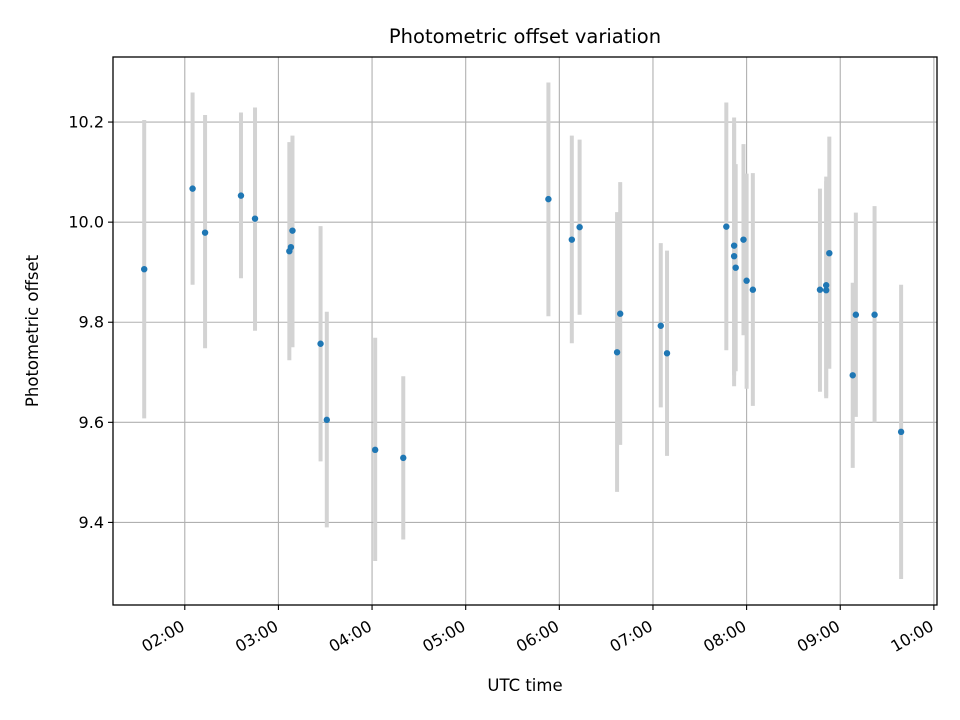 This screenshot has width=960, height=720. Describe the element at coordinates (91, 522) in the screenshot. I see `y-tick-label: 9.4` at that location.